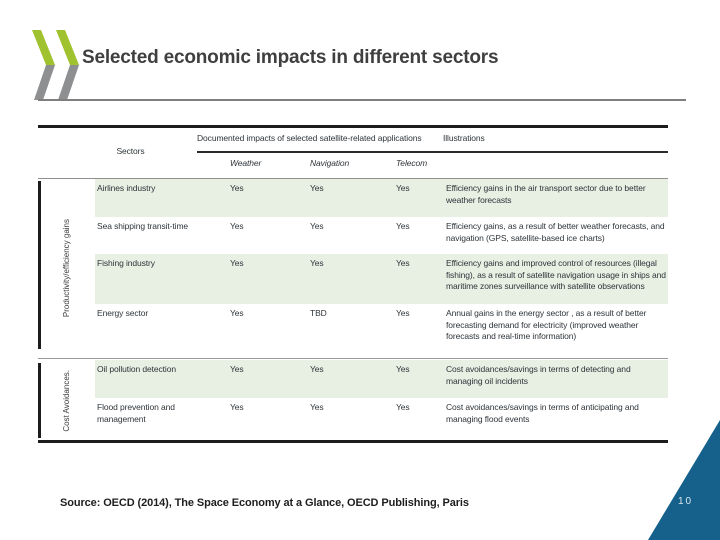 The height and width of the screenshot is (540, 720). I want to click on corner-triangle-decoration, so click(684, 480).